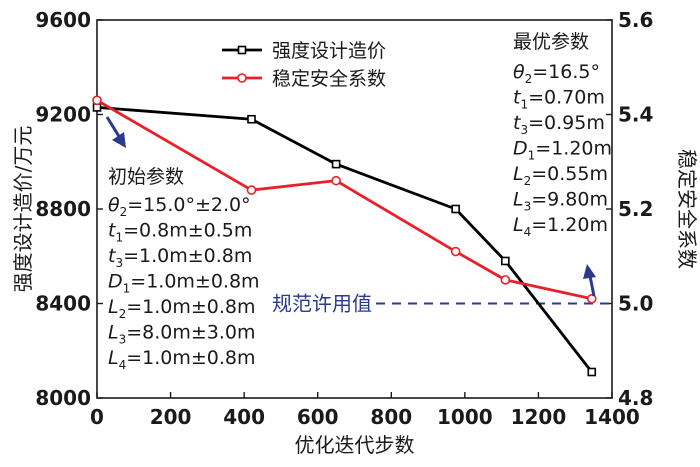  Describe the element at coordinates (329, 79) in the screenshot. I see `legend-label-safety: 稳定安全系数` at that location.